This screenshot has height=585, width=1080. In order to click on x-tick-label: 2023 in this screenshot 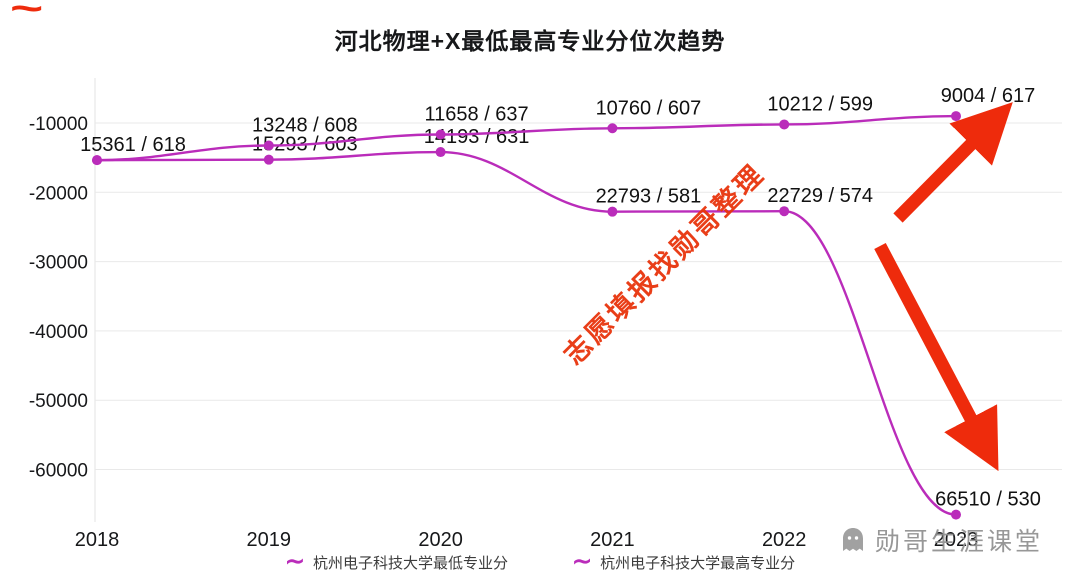, I will do `click(956, 540)`.